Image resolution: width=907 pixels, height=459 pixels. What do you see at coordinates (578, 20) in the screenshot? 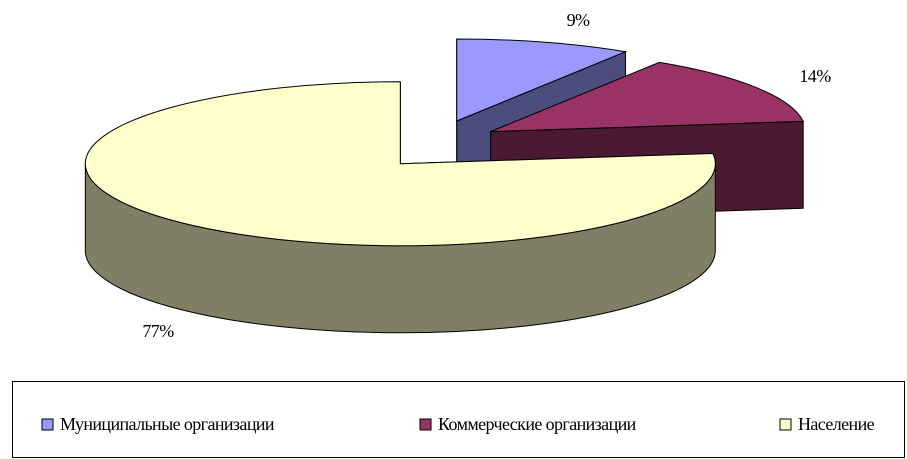
I see `data-label: 9%` at bounding box center [578, 20].